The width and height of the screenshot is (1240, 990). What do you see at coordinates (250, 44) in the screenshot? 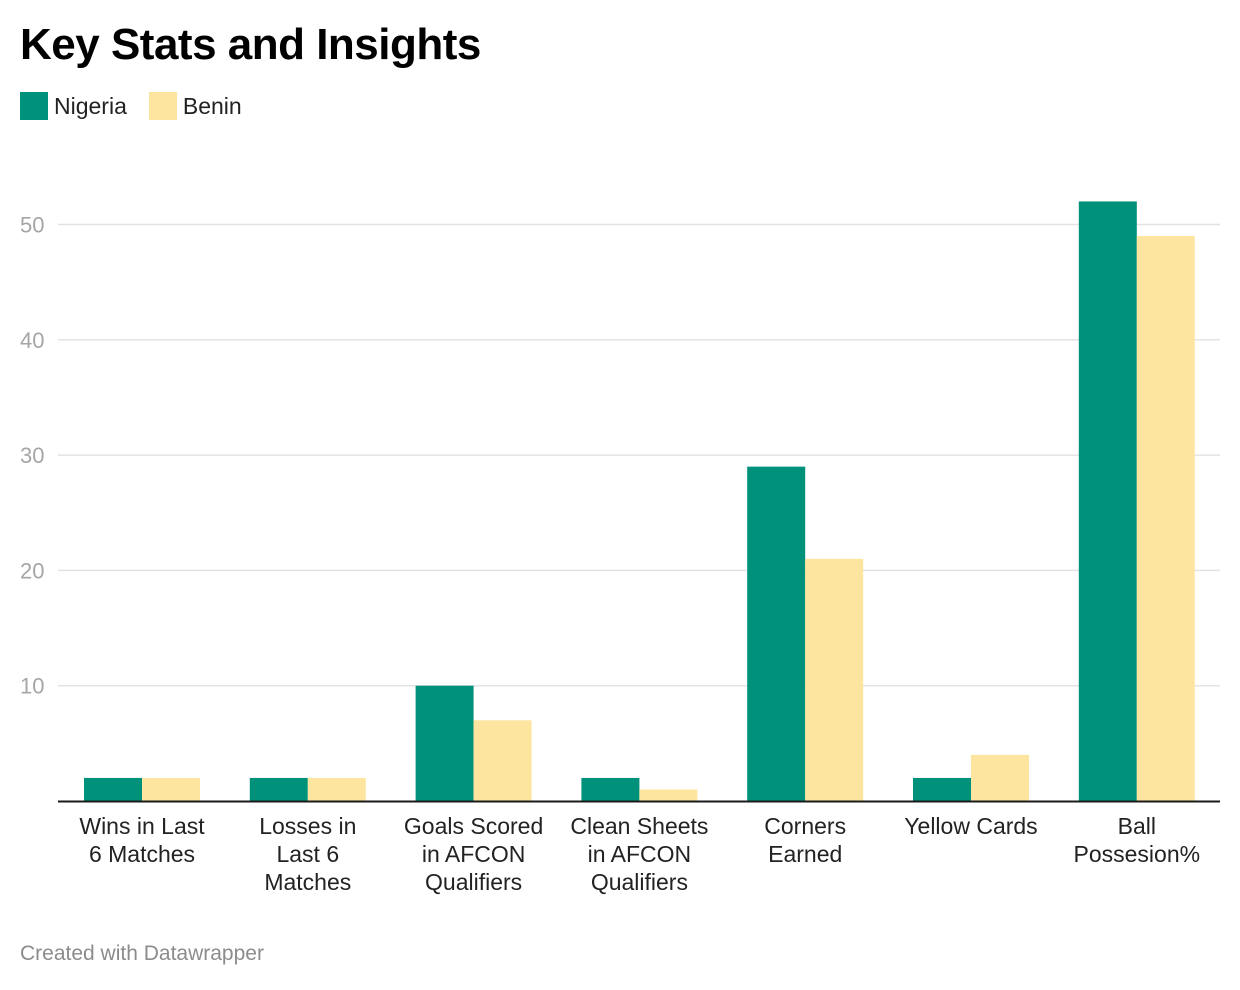
I see `chart-title: Key Stats and Insights` at bounding box center [250, 44].